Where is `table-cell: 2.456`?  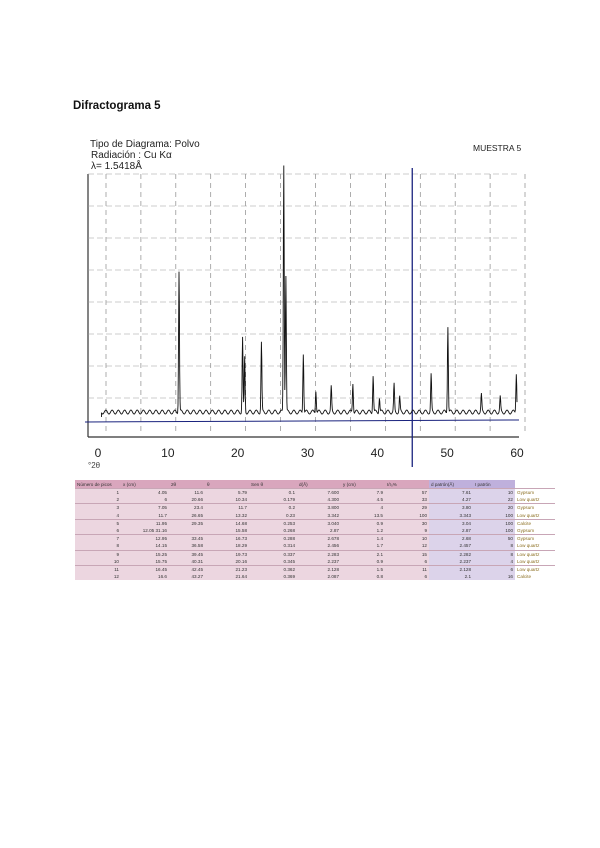
table-cell: 2.456 is located at coordinates (319, 546).